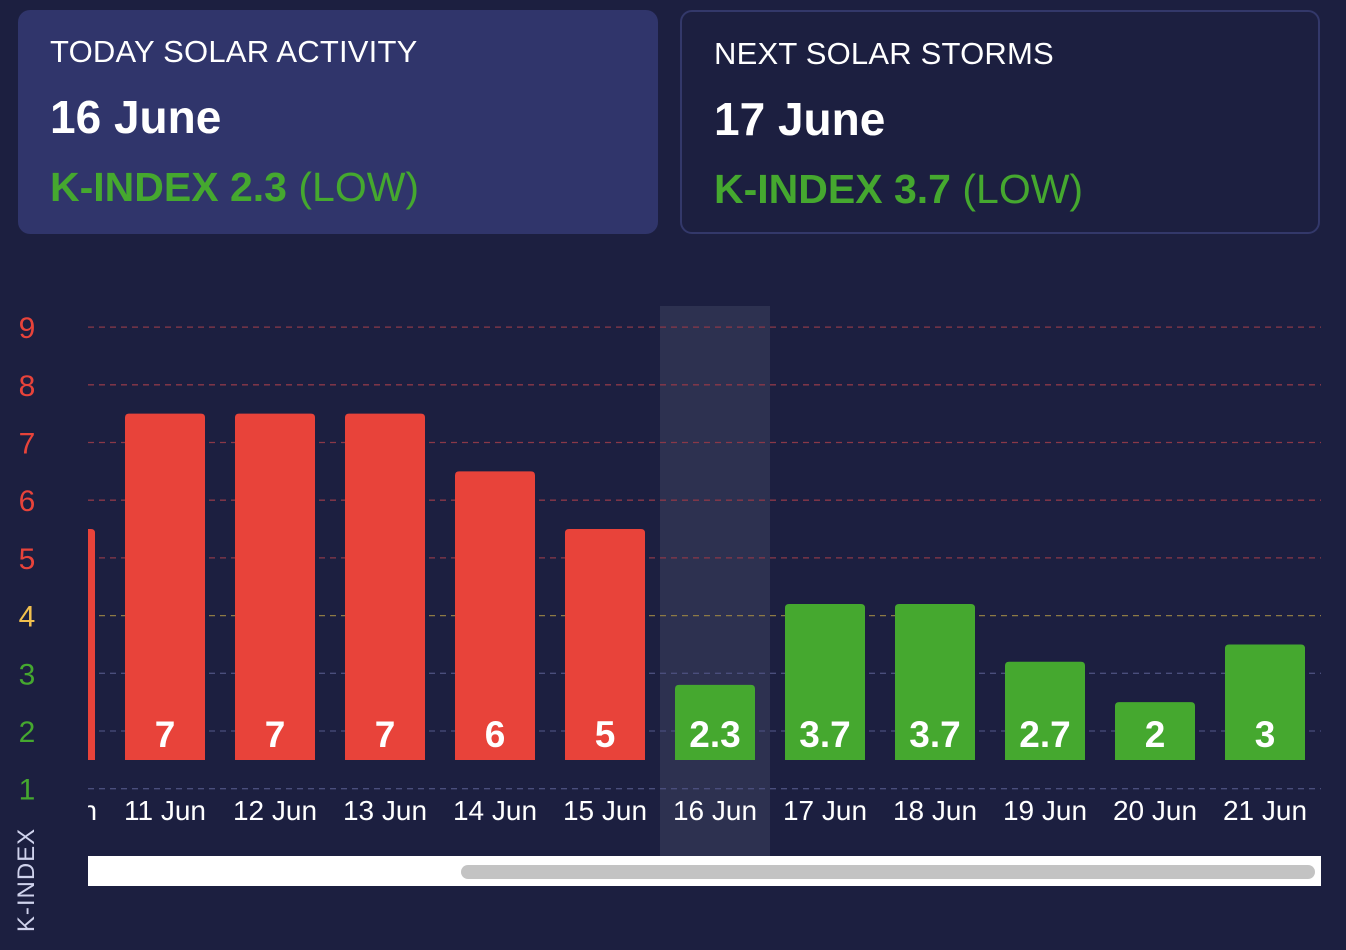 The image size is (1346, 950). Describe the element at coordinates (888, 872) in the screenshot. I see `scrollbar-thumb` at that location.